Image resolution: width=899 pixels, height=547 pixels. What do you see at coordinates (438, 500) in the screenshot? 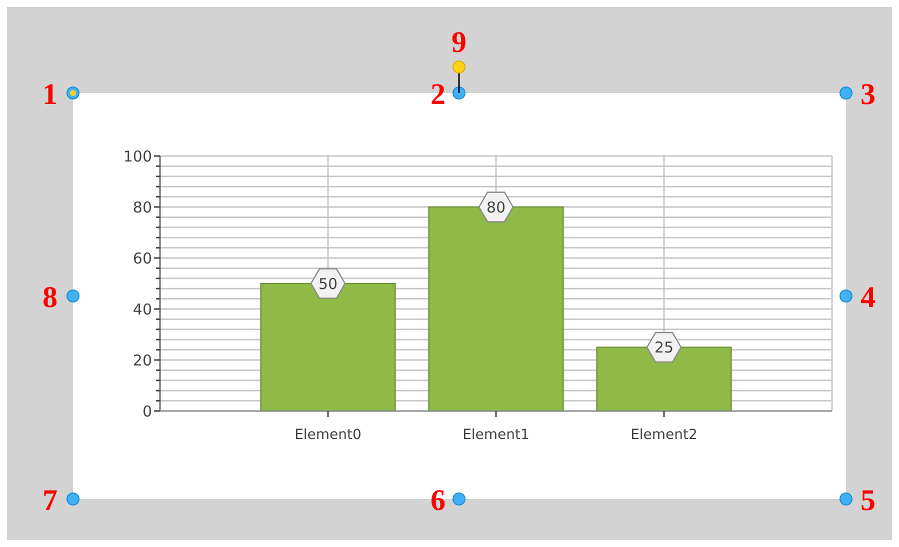
I see `text: 6` at bounding box center [438, 500].